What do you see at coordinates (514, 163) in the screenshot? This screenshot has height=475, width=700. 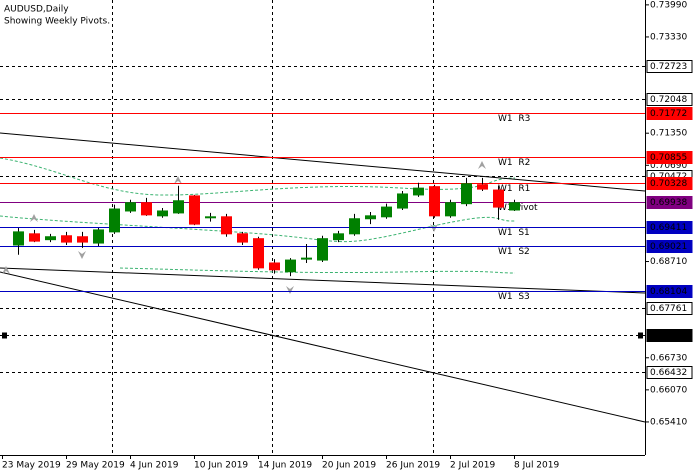 I see `level-name: W1 R2` at bounding box center [514, 163].